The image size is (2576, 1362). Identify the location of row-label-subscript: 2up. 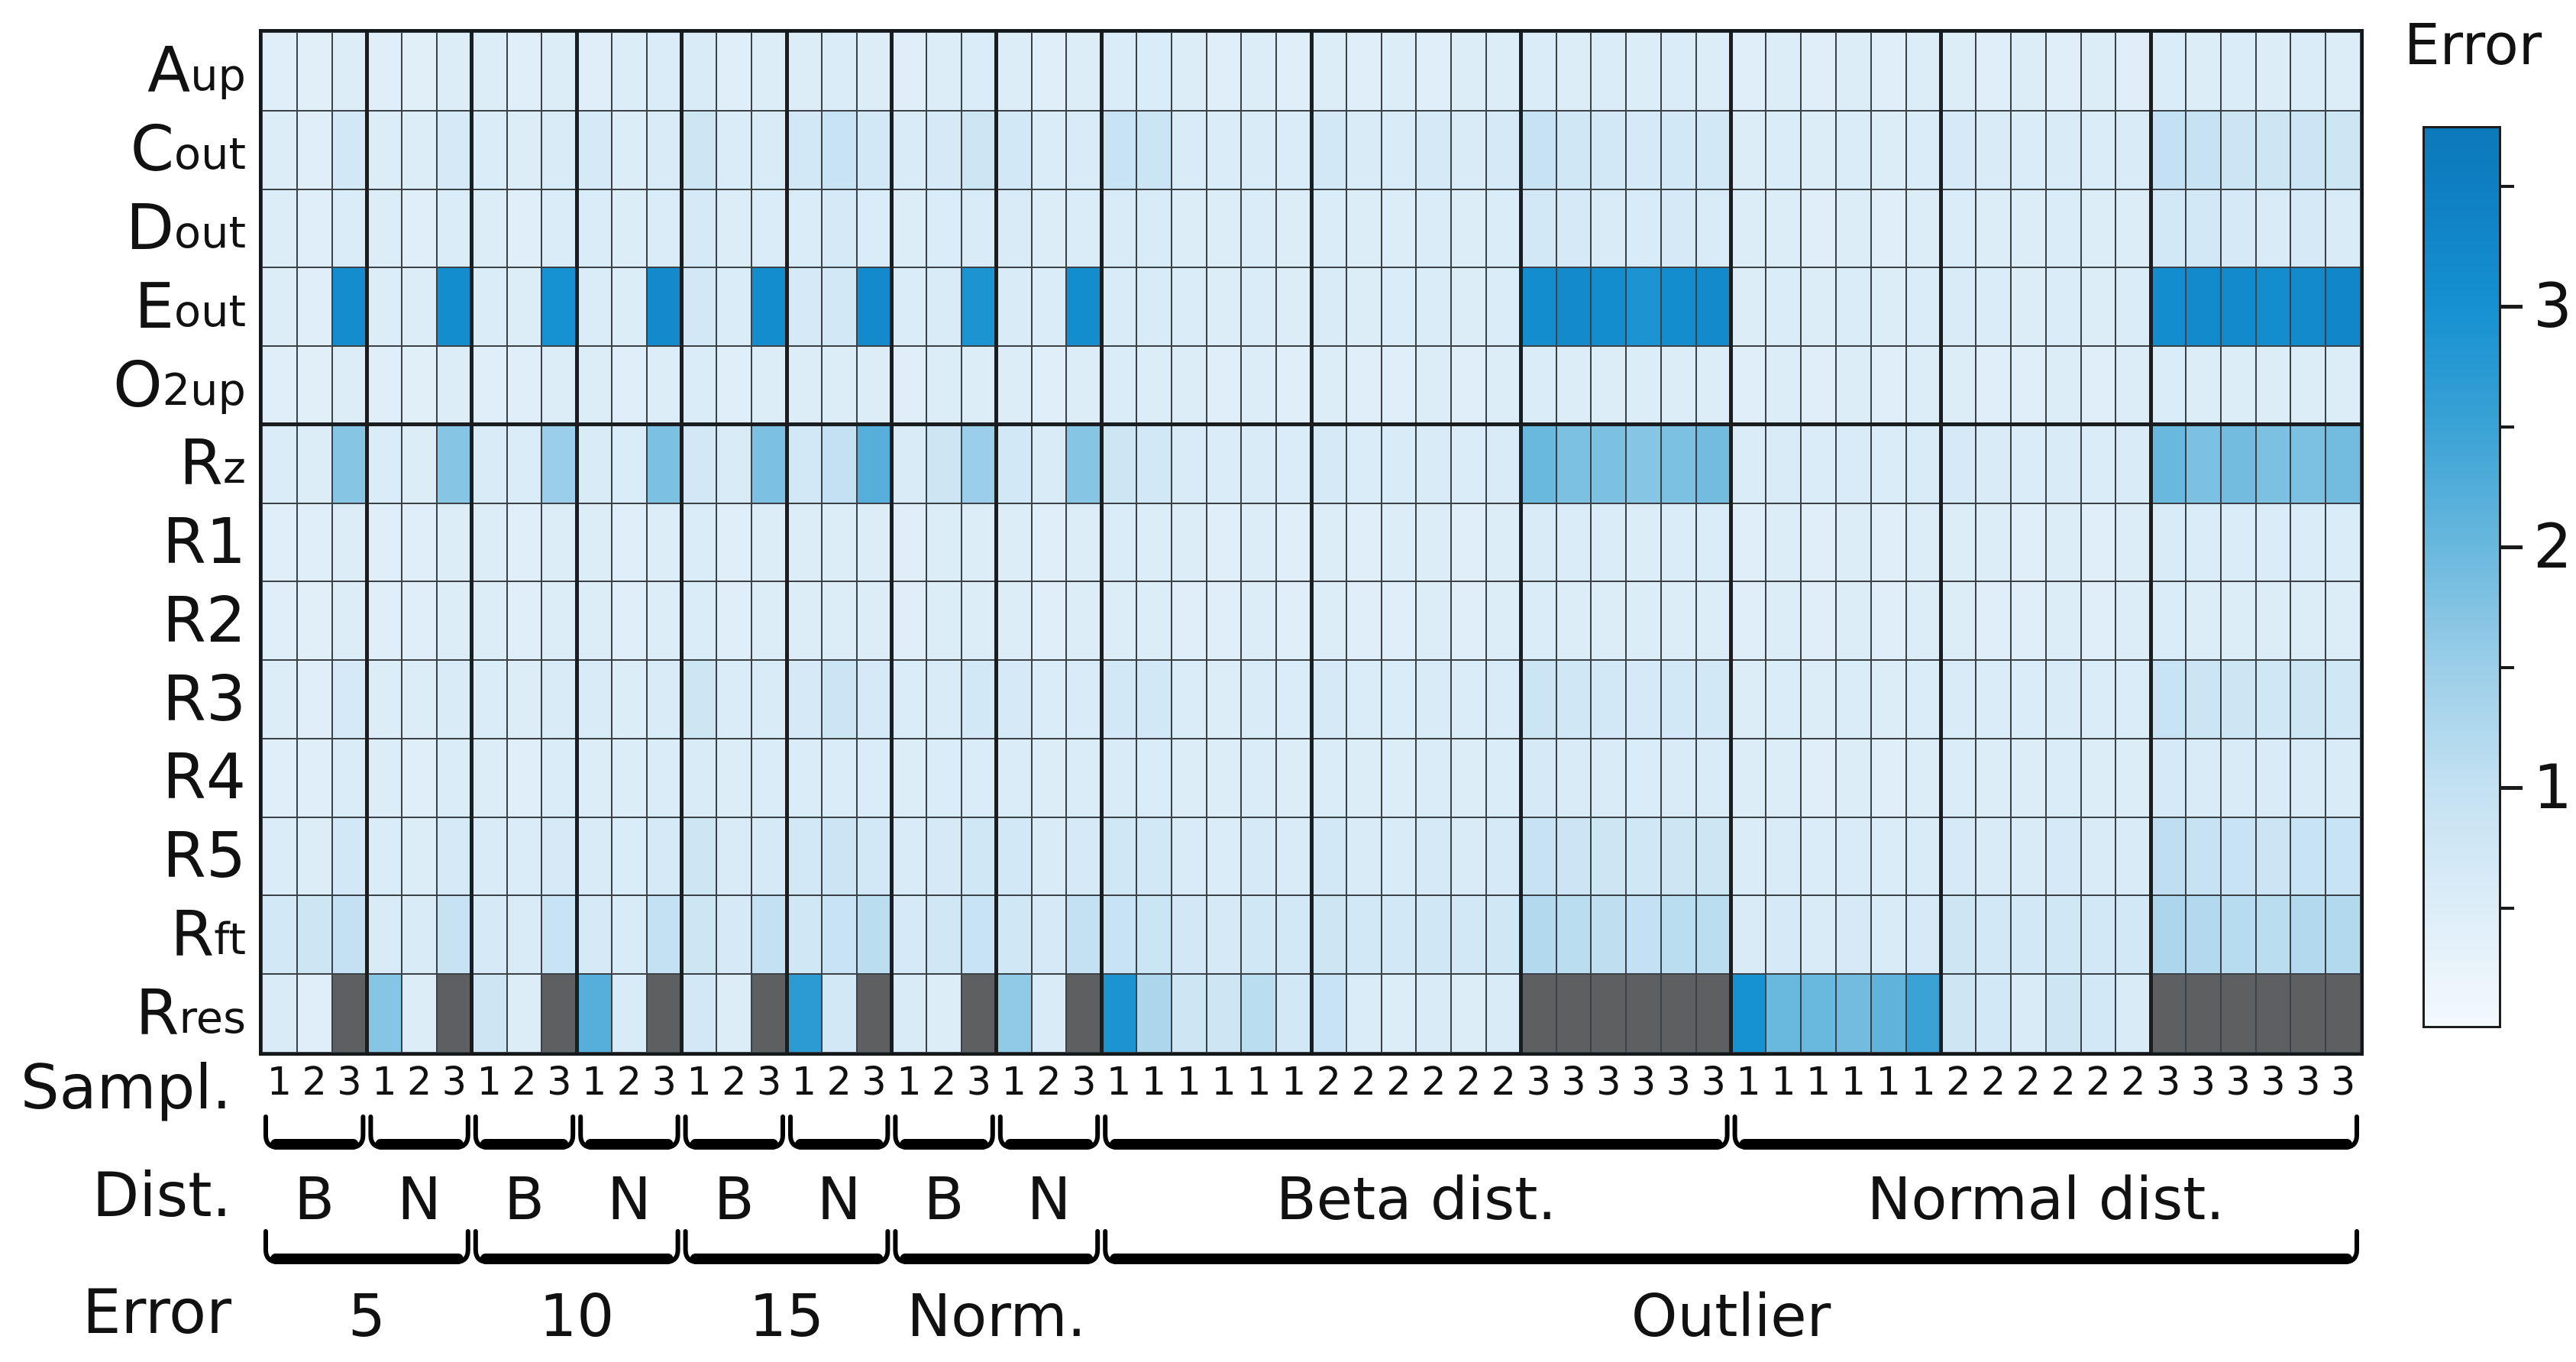
(204, 390).